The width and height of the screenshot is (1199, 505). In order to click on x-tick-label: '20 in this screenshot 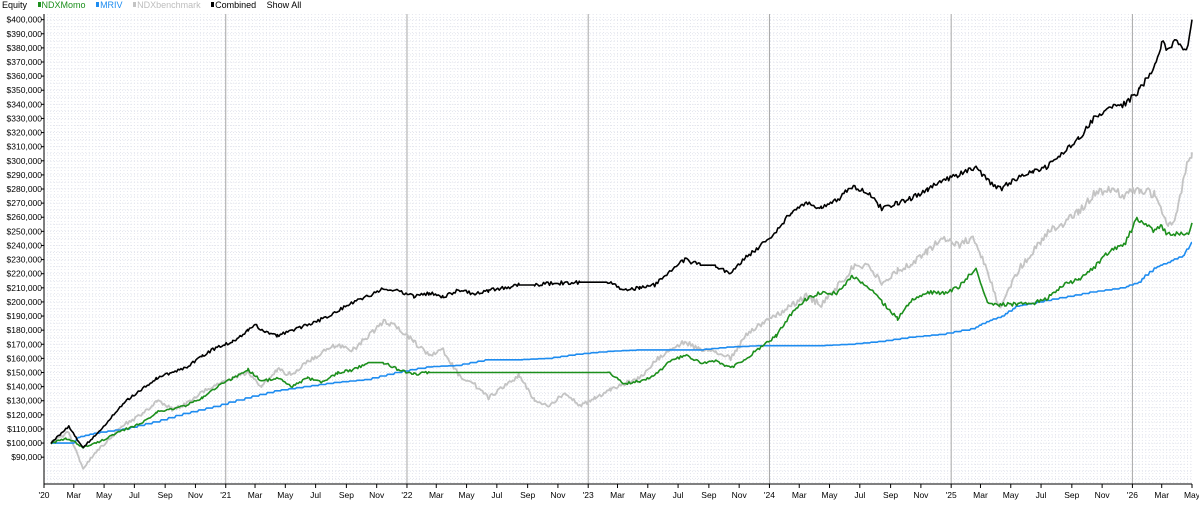, I will do `click(43, 495)`.